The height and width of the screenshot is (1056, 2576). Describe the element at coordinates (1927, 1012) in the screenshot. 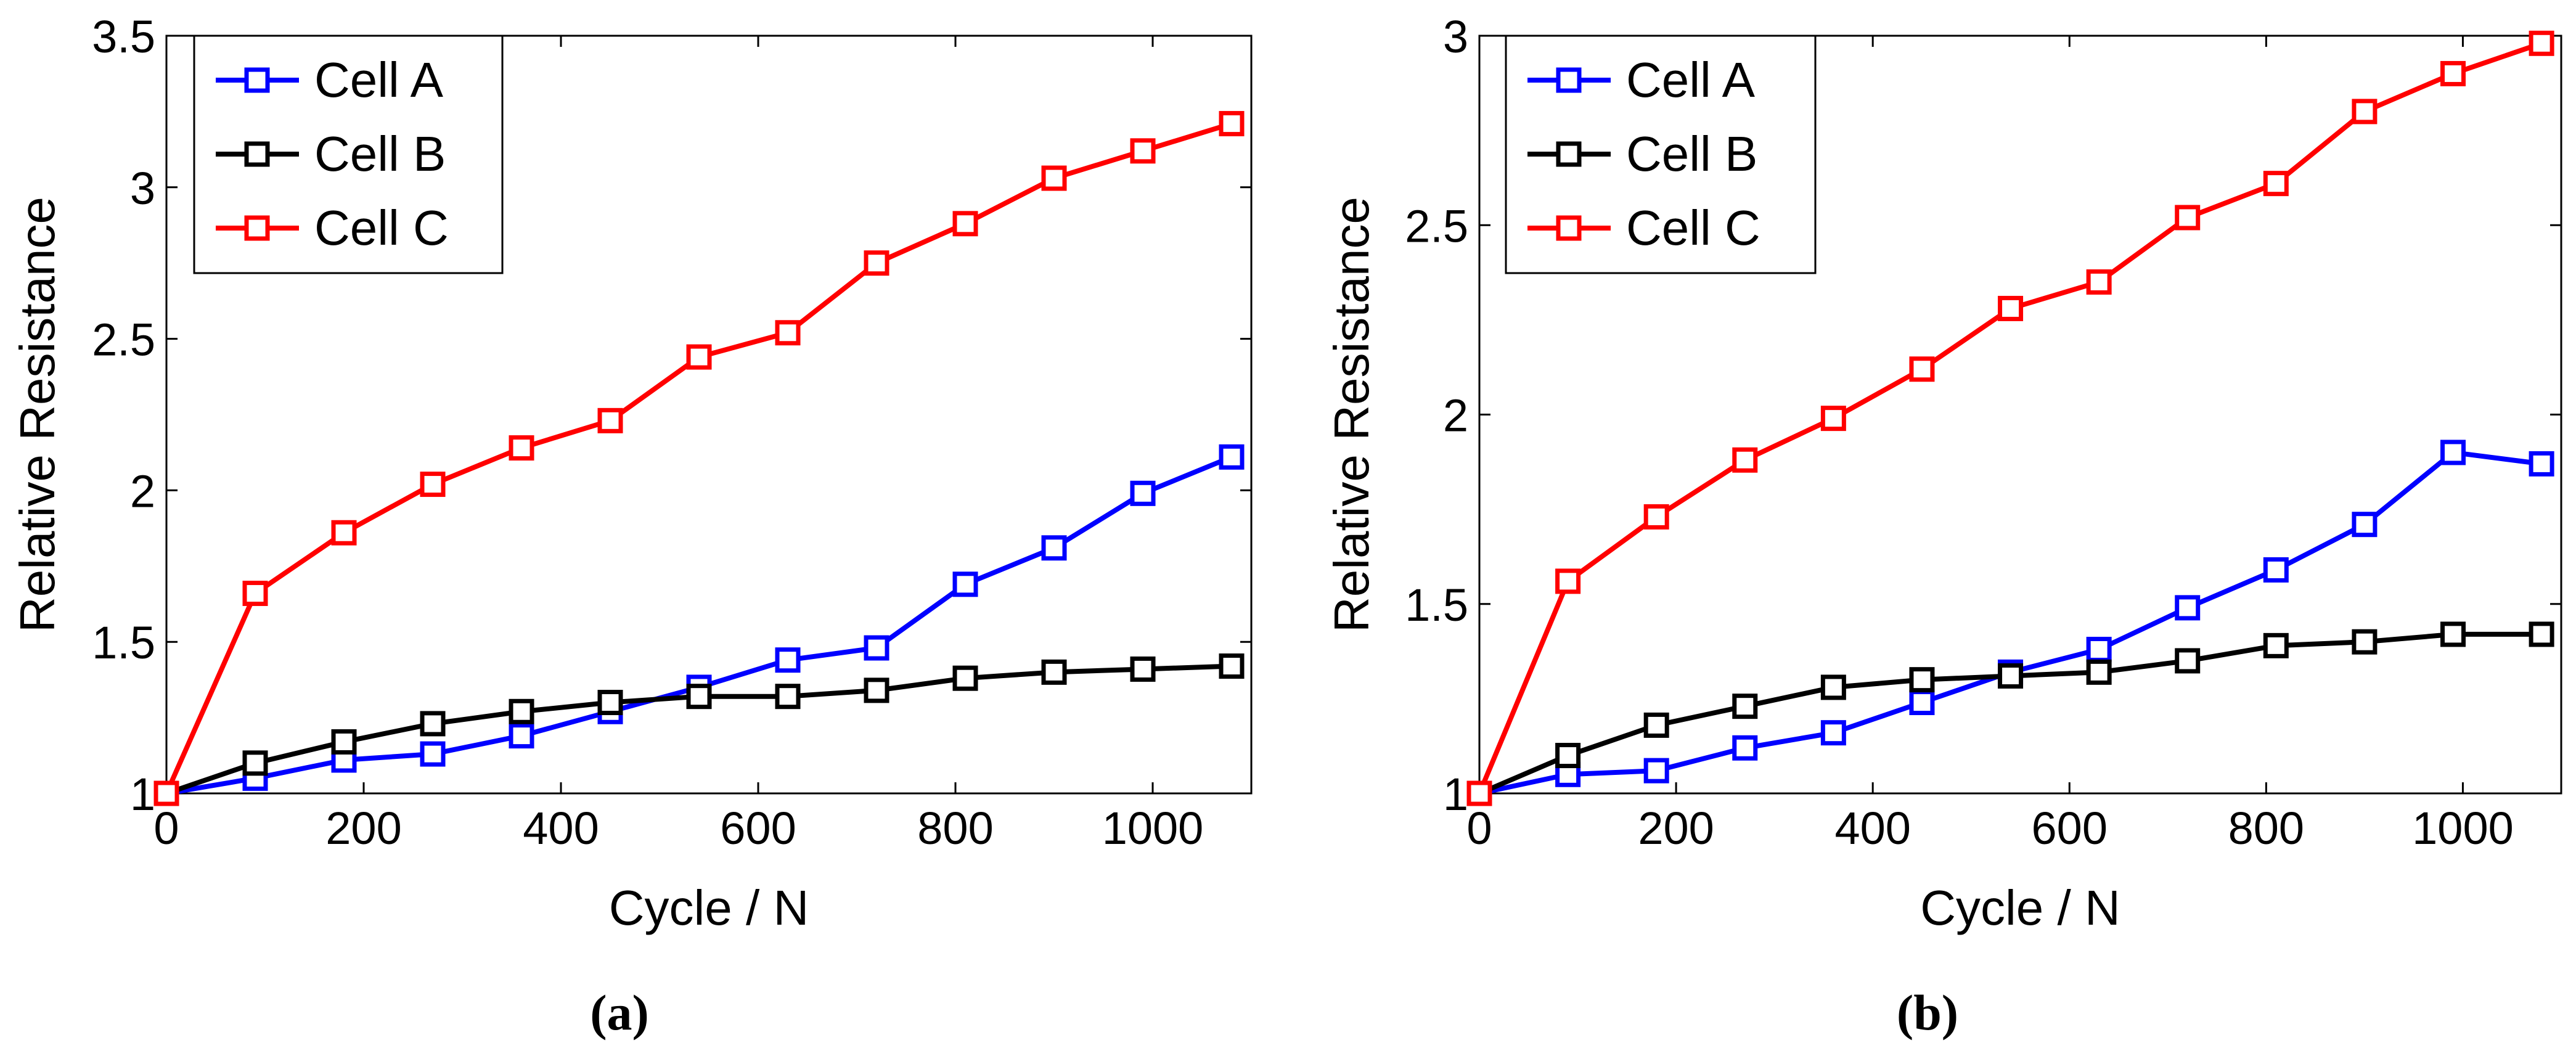

I see `panel-label: (b)` at that location.